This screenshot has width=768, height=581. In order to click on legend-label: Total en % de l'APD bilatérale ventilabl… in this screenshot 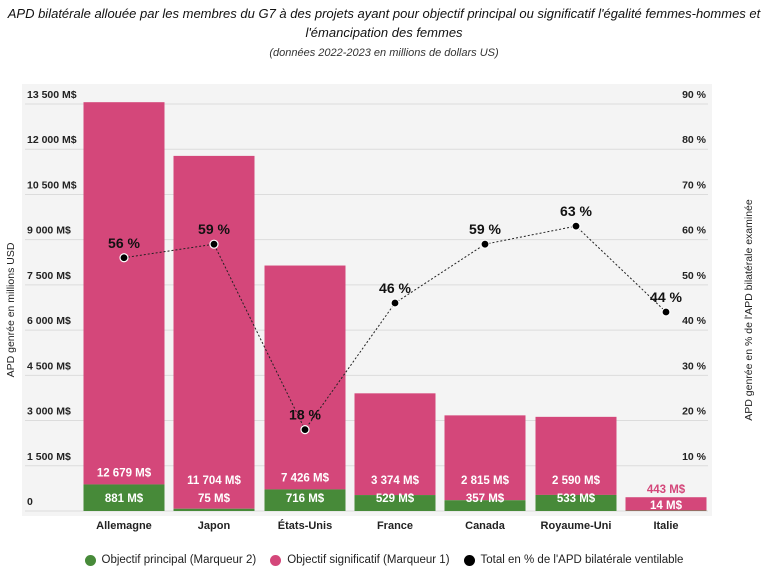, I will do `click(582, 560)`.